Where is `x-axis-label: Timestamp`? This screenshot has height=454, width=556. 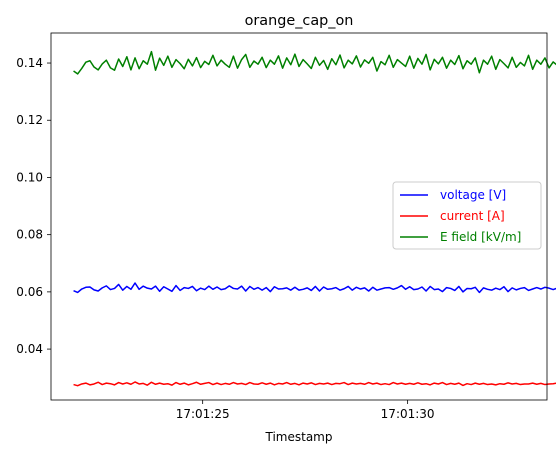 x-axis-label: Timestamp is located at coordinates (299, 437).